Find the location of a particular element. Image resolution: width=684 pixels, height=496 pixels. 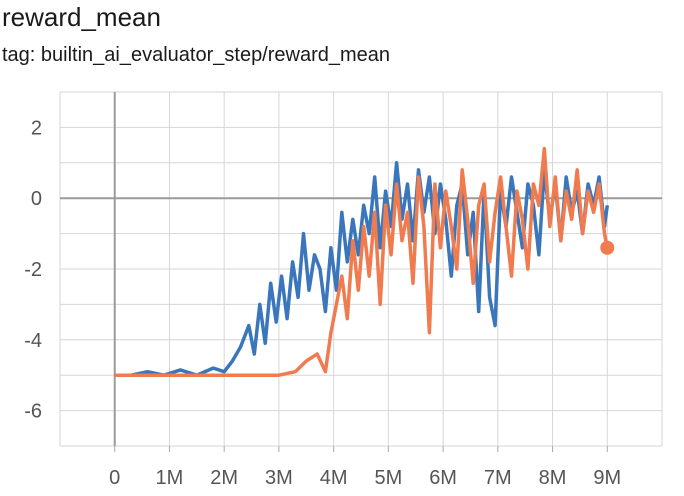

series-end-marker is located at coordinates (607, 247).